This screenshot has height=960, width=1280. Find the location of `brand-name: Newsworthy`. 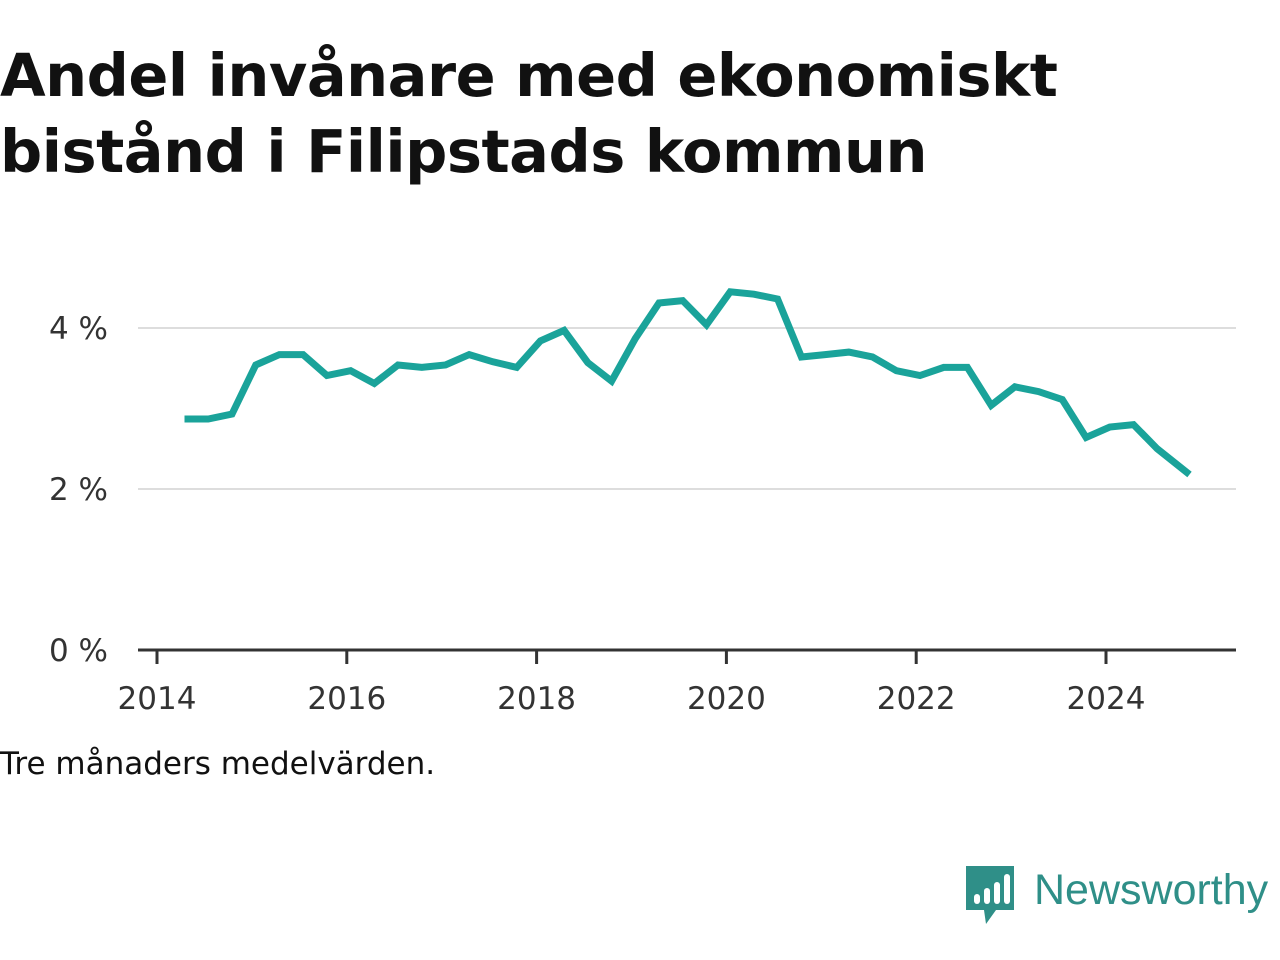

brand-name: Newsworthy is located at coordinates (1151, 889).